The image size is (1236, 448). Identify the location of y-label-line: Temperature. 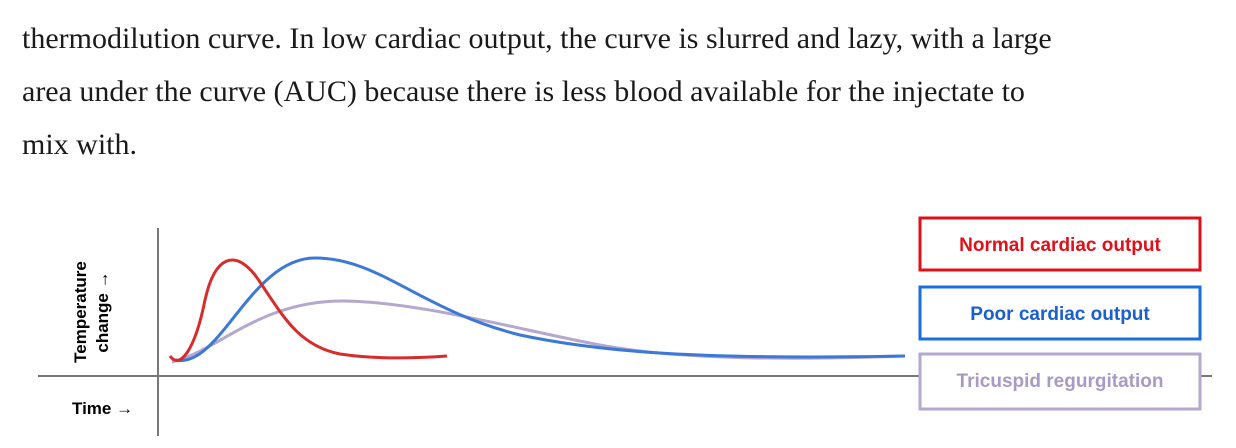
(80, 312).